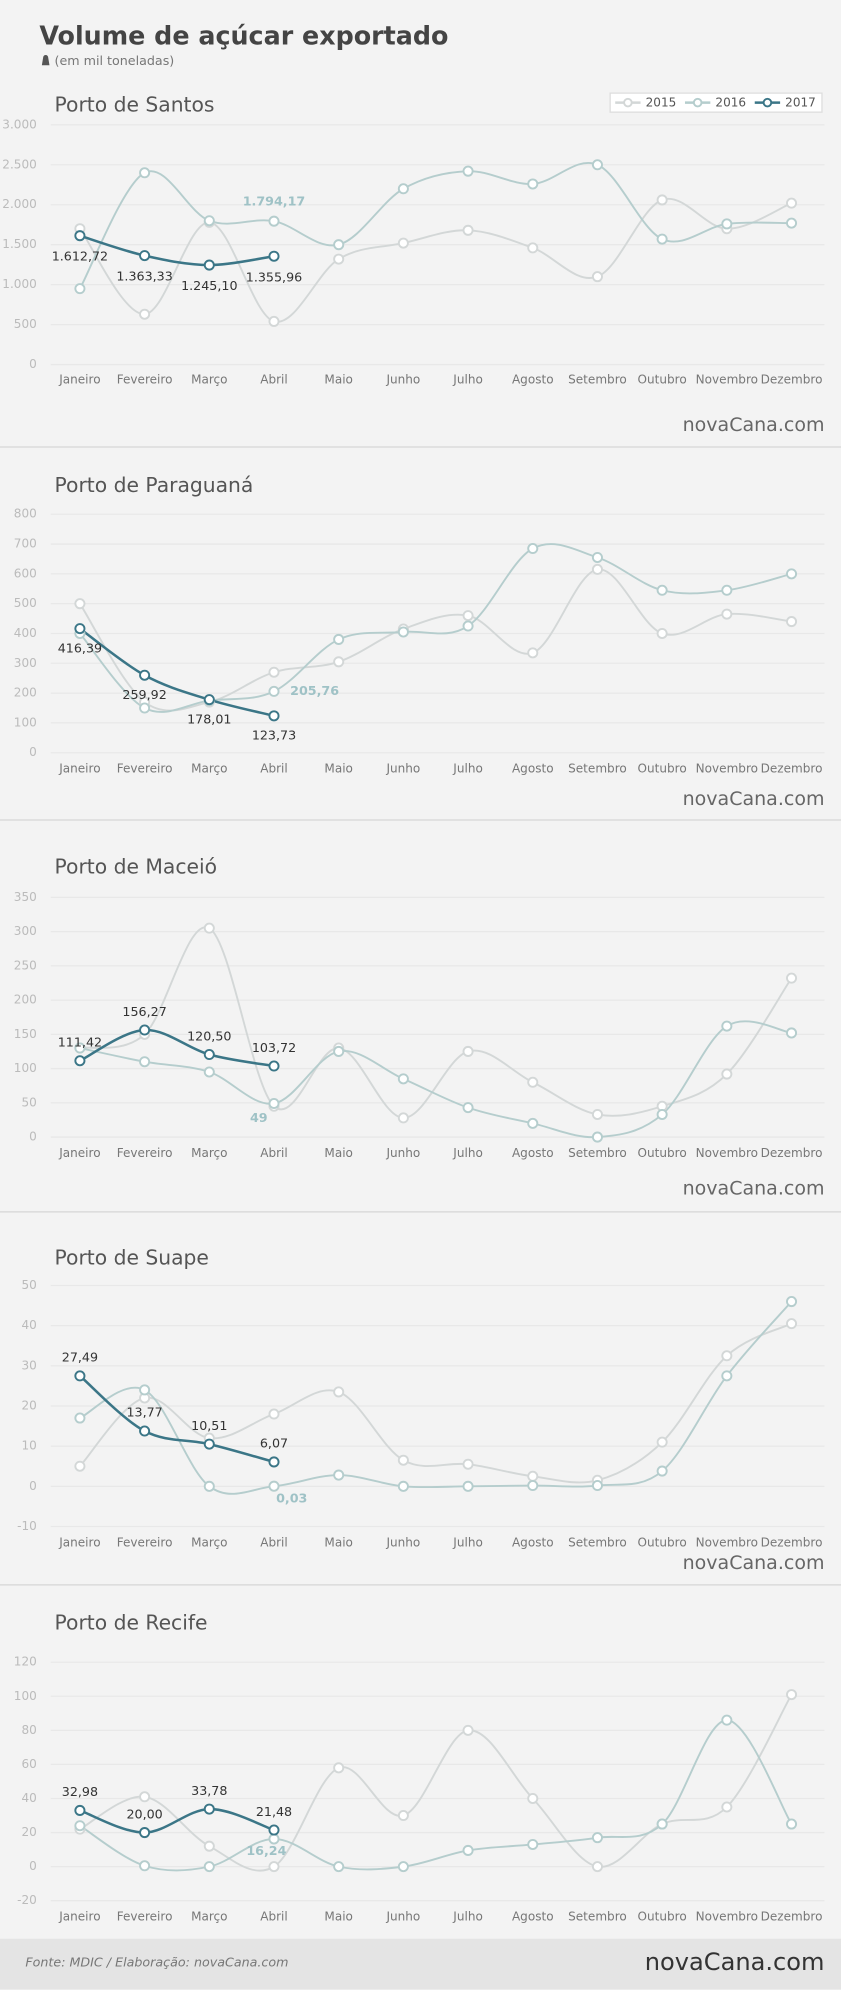  I want to click on data-label: 205,76, so click(314, 690).